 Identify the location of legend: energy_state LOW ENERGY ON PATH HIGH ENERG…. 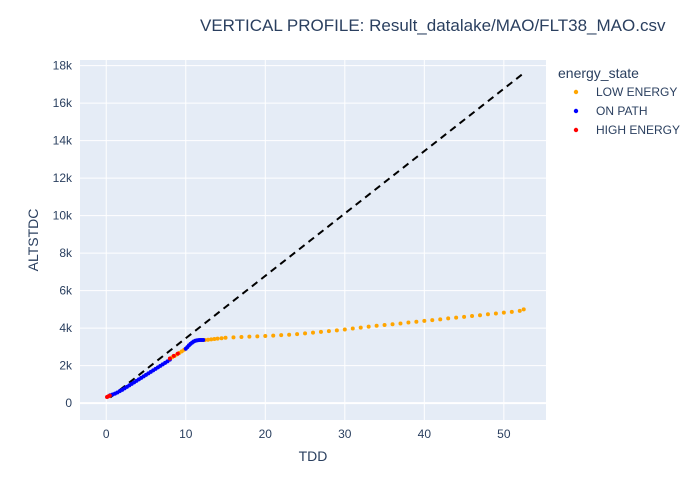
(619, 101).